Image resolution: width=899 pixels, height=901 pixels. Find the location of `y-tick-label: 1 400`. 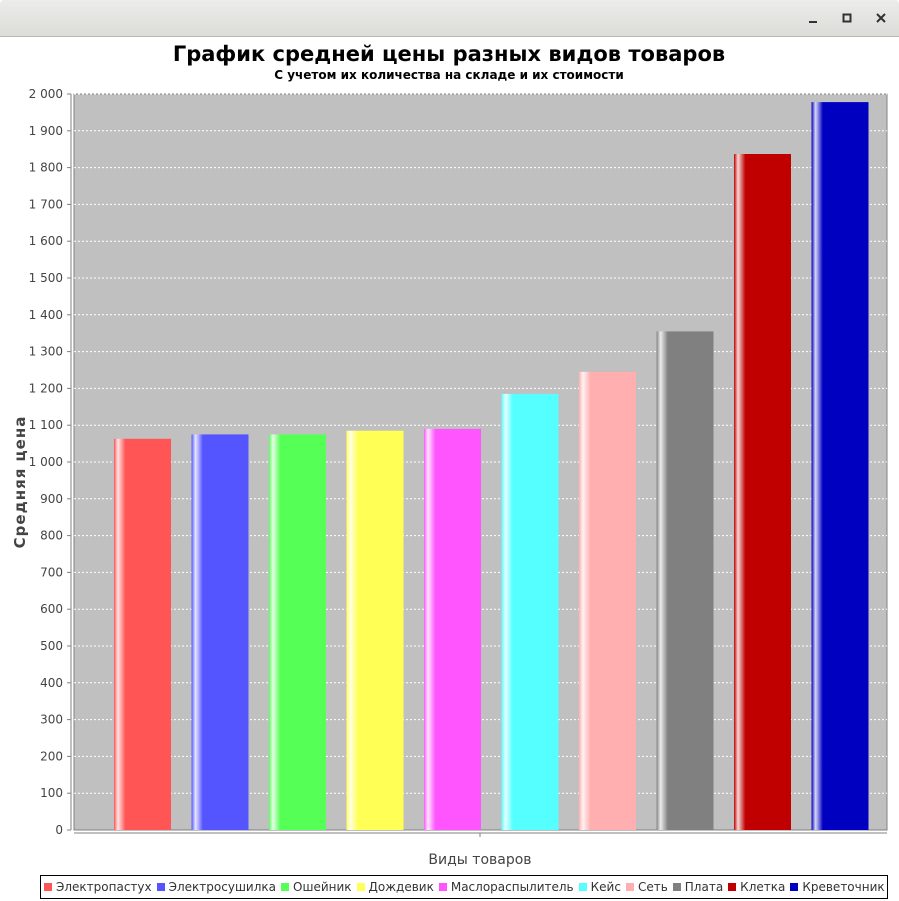

y-tick-label: 1 400 is located at coordinates (46, 315).